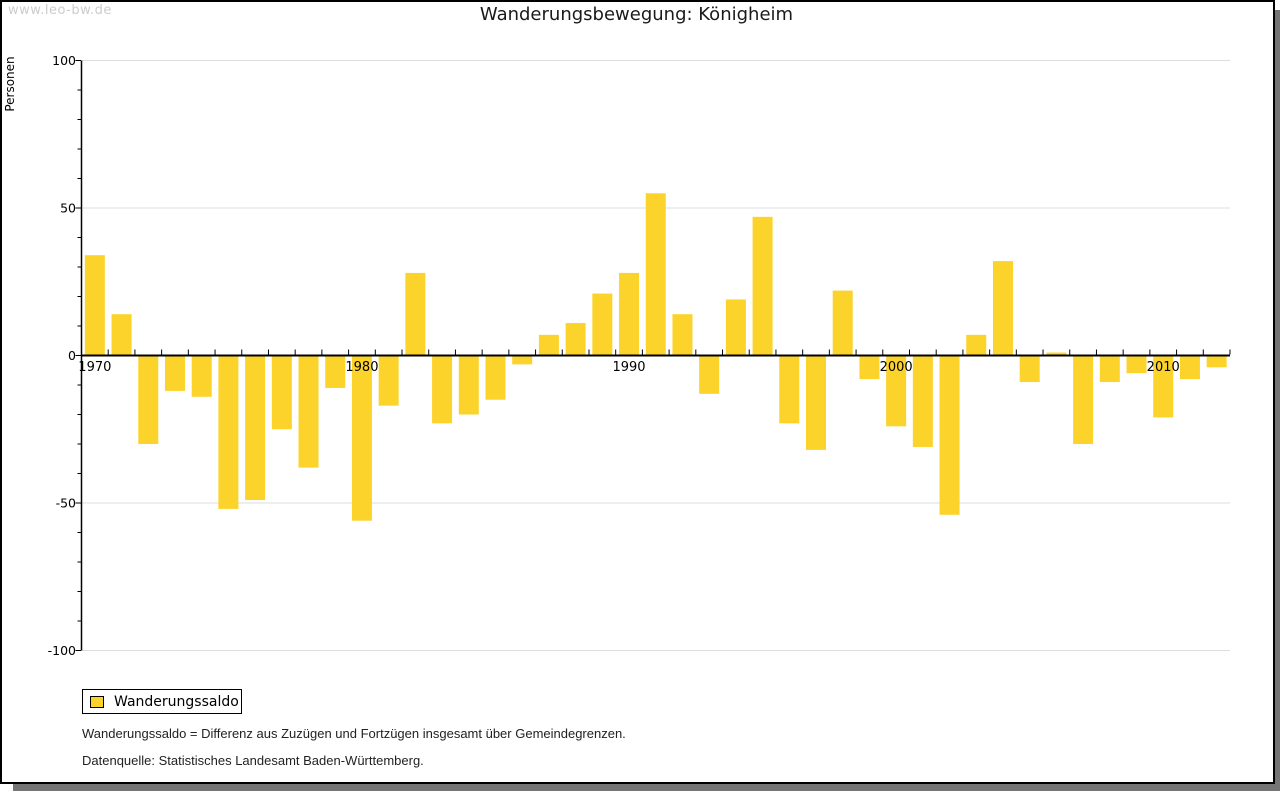 The width and height of the screenshot is (1280, 791). Describe the element at coordinates (94, 305) in the screenshot. I see `bar-1970` at that location.